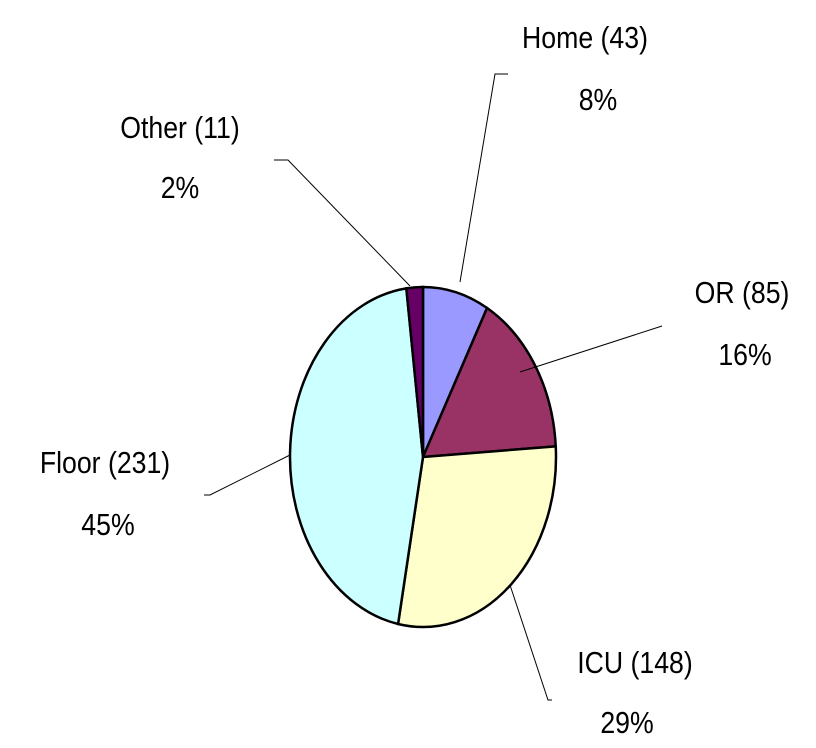 The image size is (816, 748). Describe the element at coordinates (744, 355) in the screenshot. I see `slice-percent: 16%` at that location.